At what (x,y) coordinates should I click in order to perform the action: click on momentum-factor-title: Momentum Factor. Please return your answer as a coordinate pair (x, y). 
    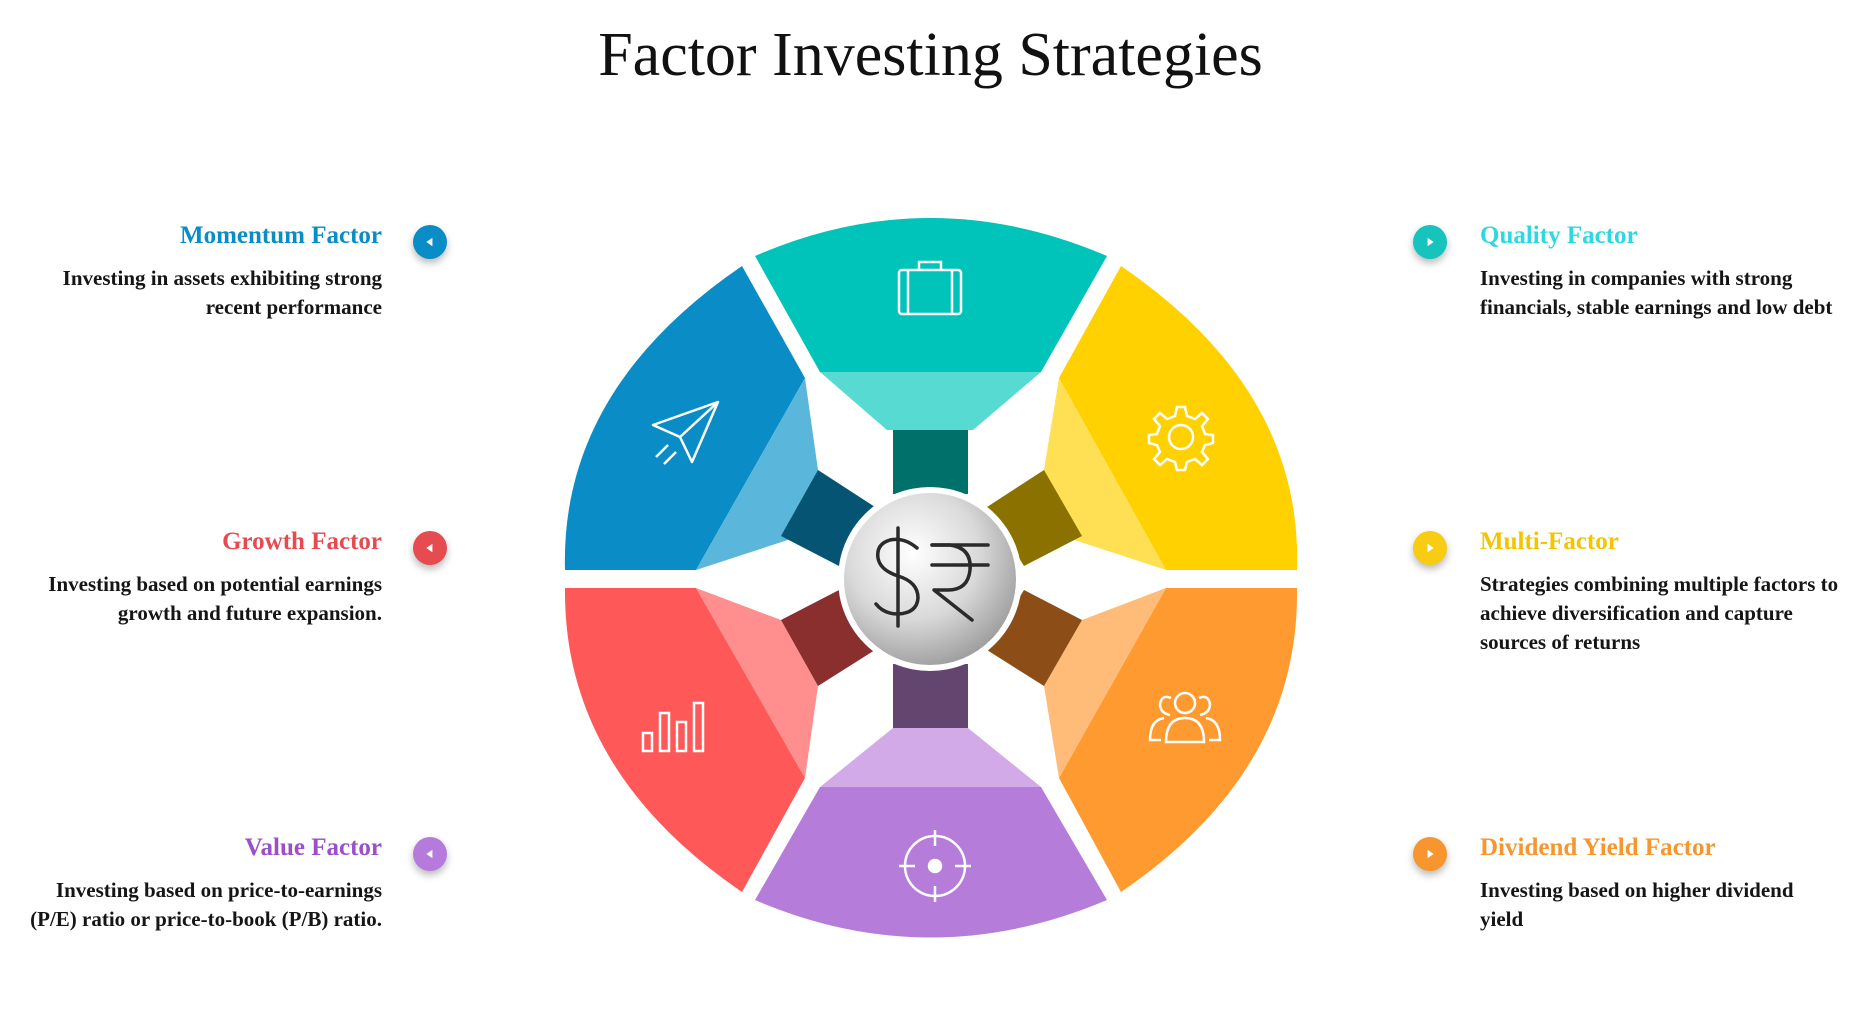
    Looking at the image, I should click on (280, 235).